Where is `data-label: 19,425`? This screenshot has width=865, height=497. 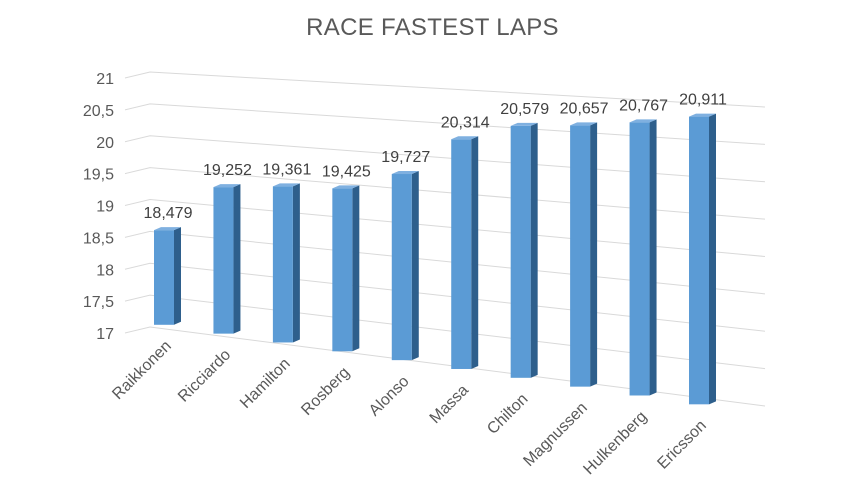 data-label: 19,425 is located at coordinates (346, 171).